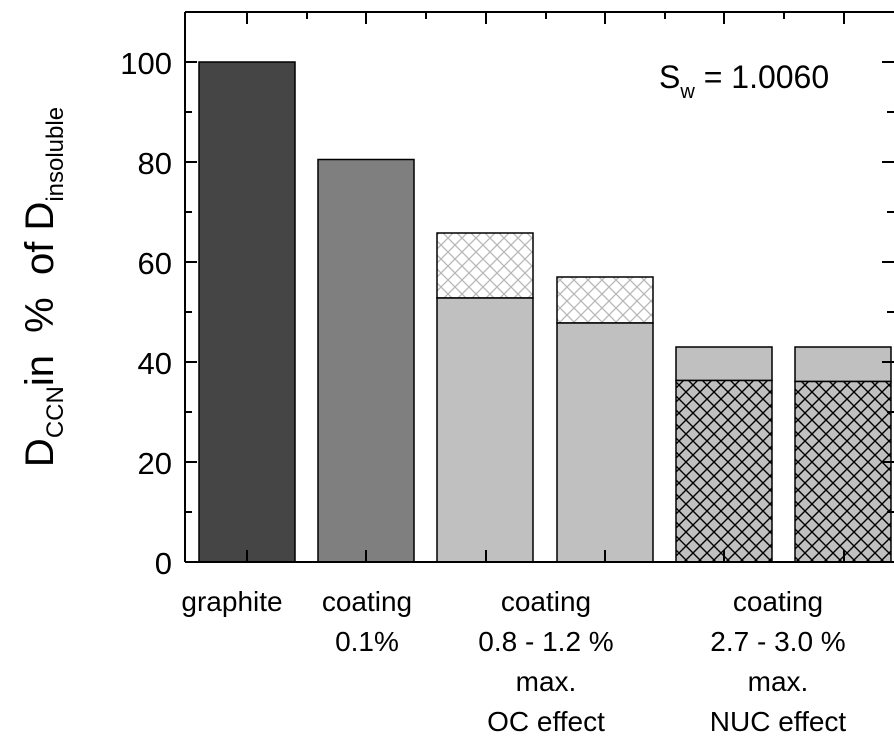 This screenshot has height=737, width=894. What do you see at coordinates (55, 412) in the screenshot?
I see `y-axis-title-sub1: CCN` at bounding box center [55, 412].